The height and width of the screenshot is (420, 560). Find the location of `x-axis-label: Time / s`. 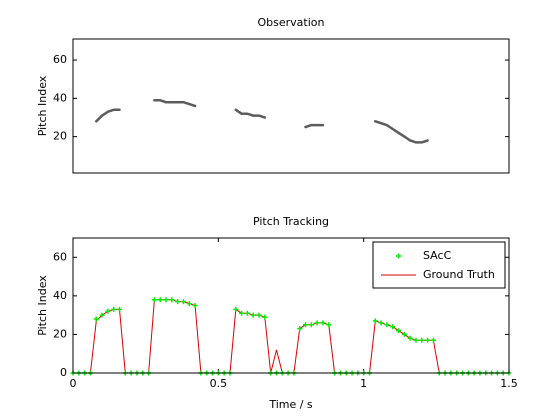

x-axis-label: Time / s is located at coordinates (290, 404).